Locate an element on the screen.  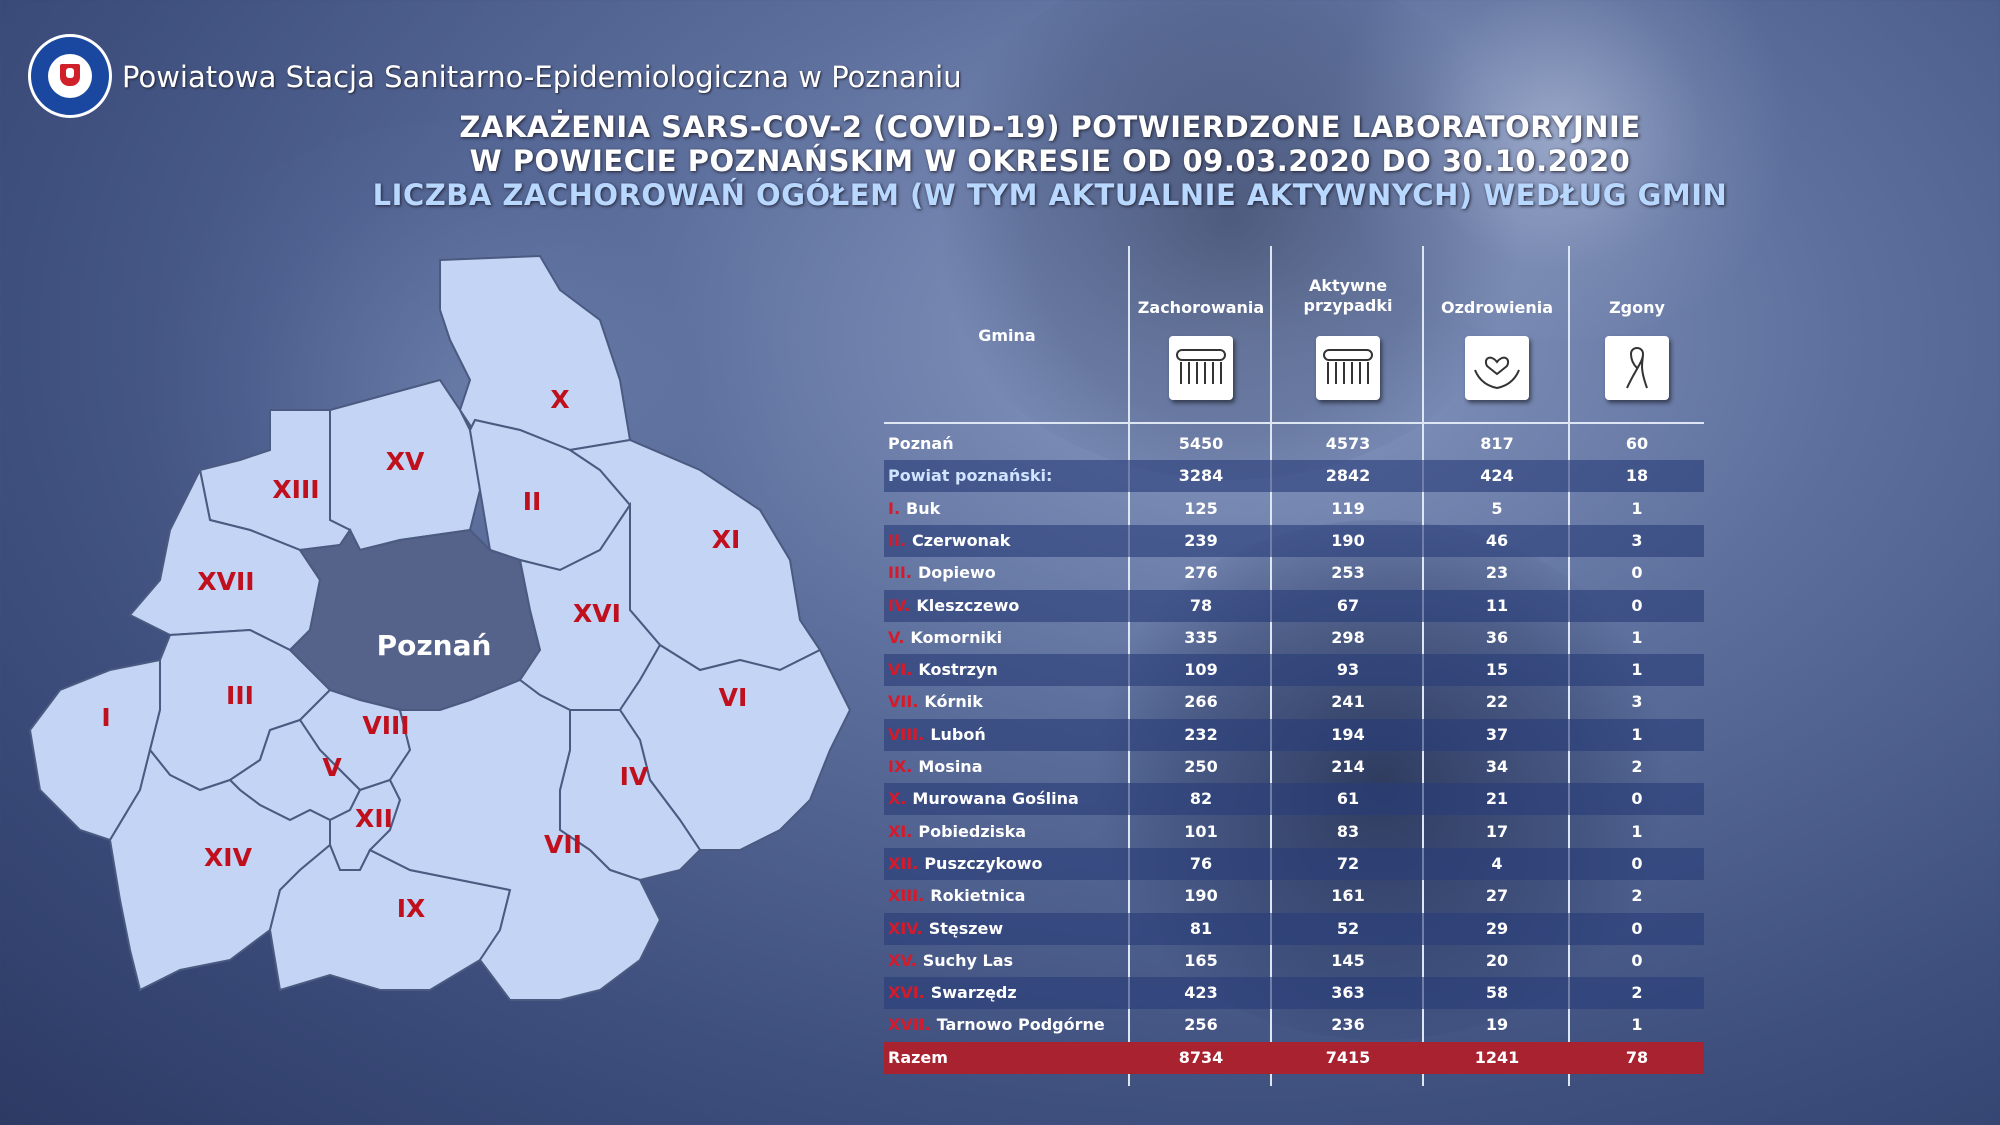
gmina-name-cell: IX. Mosina is located at coordinates (935, 766).